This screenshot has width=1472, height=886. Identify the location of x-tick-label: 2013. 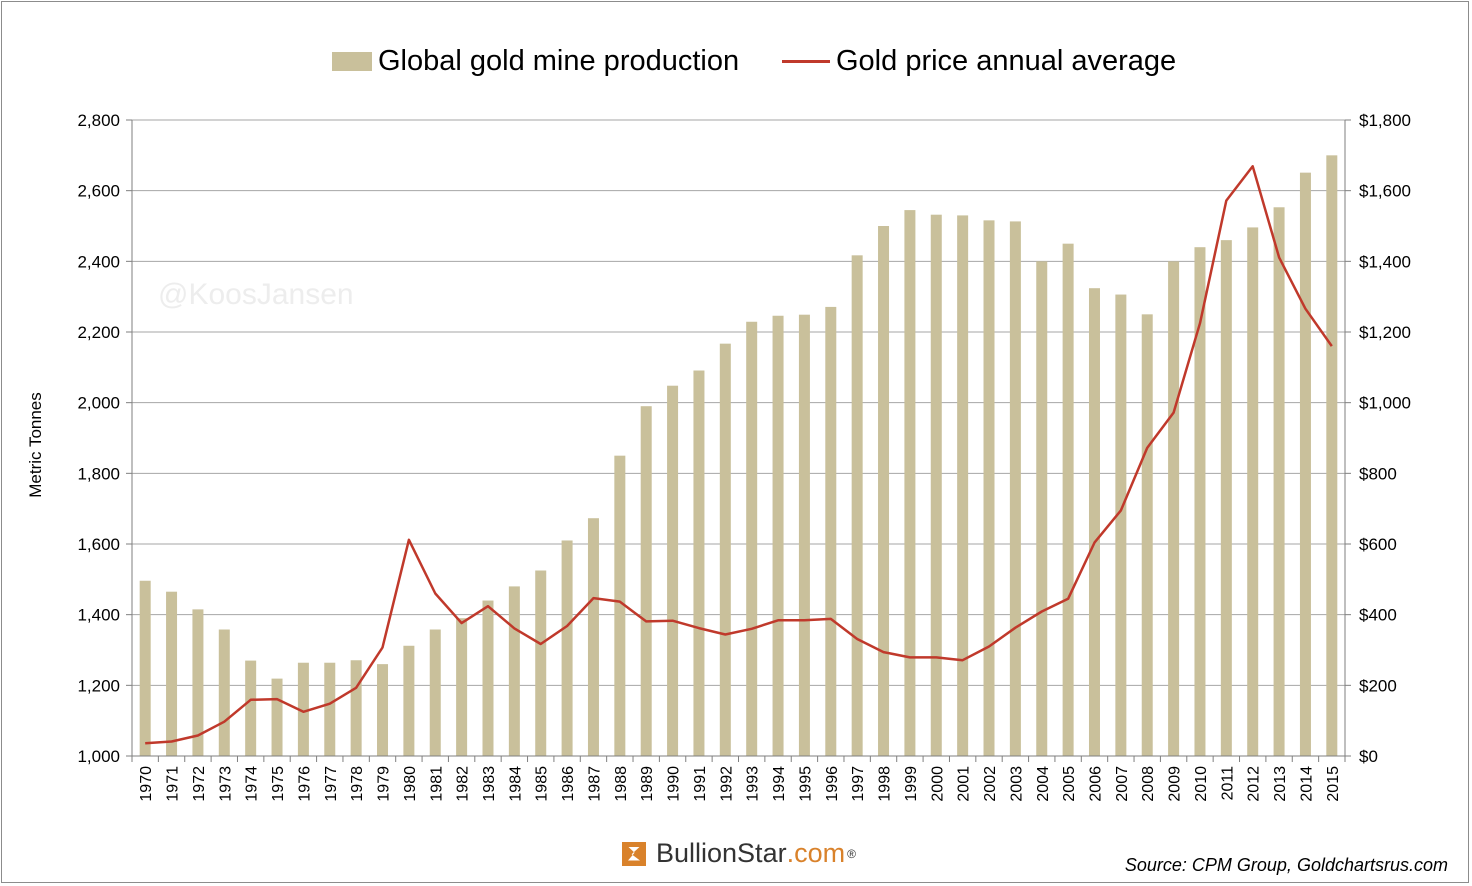
(1280, 784).